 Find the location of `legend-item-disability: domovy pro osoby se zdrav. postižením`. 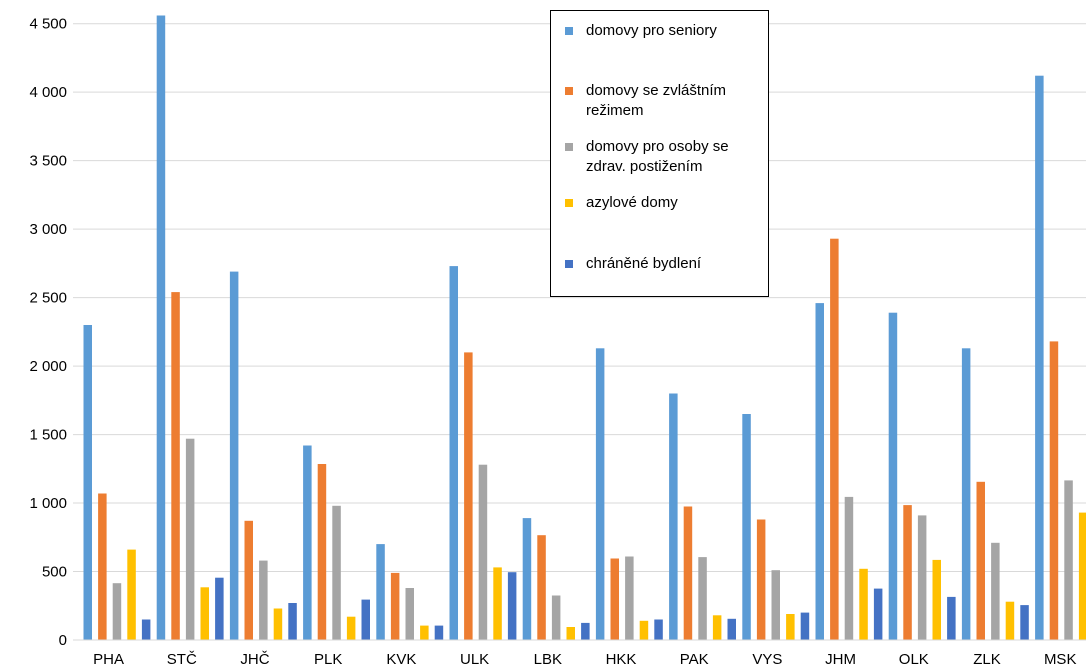

legend-item-disability: domovy pro osoby se zdrav. postižením is located at coordinates (665, 157).